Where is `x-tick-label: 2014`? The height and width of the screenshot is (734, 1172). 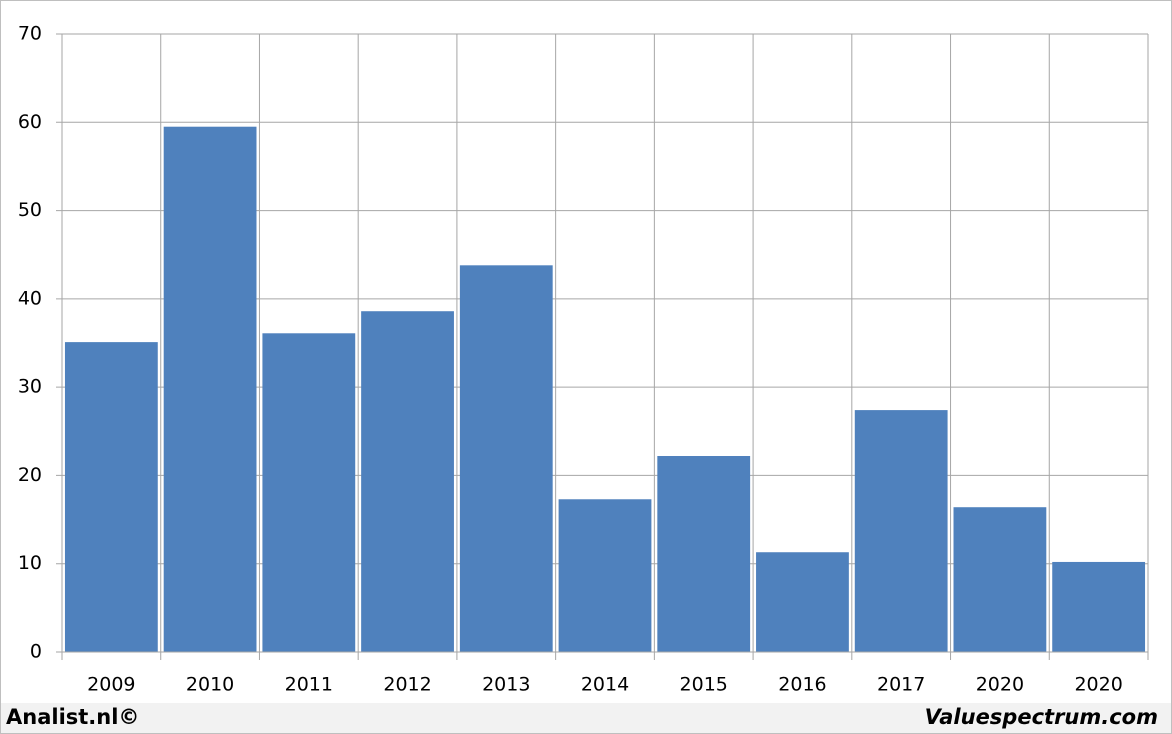
x-tick-label: 2014 is located at coordinates (605, 685).